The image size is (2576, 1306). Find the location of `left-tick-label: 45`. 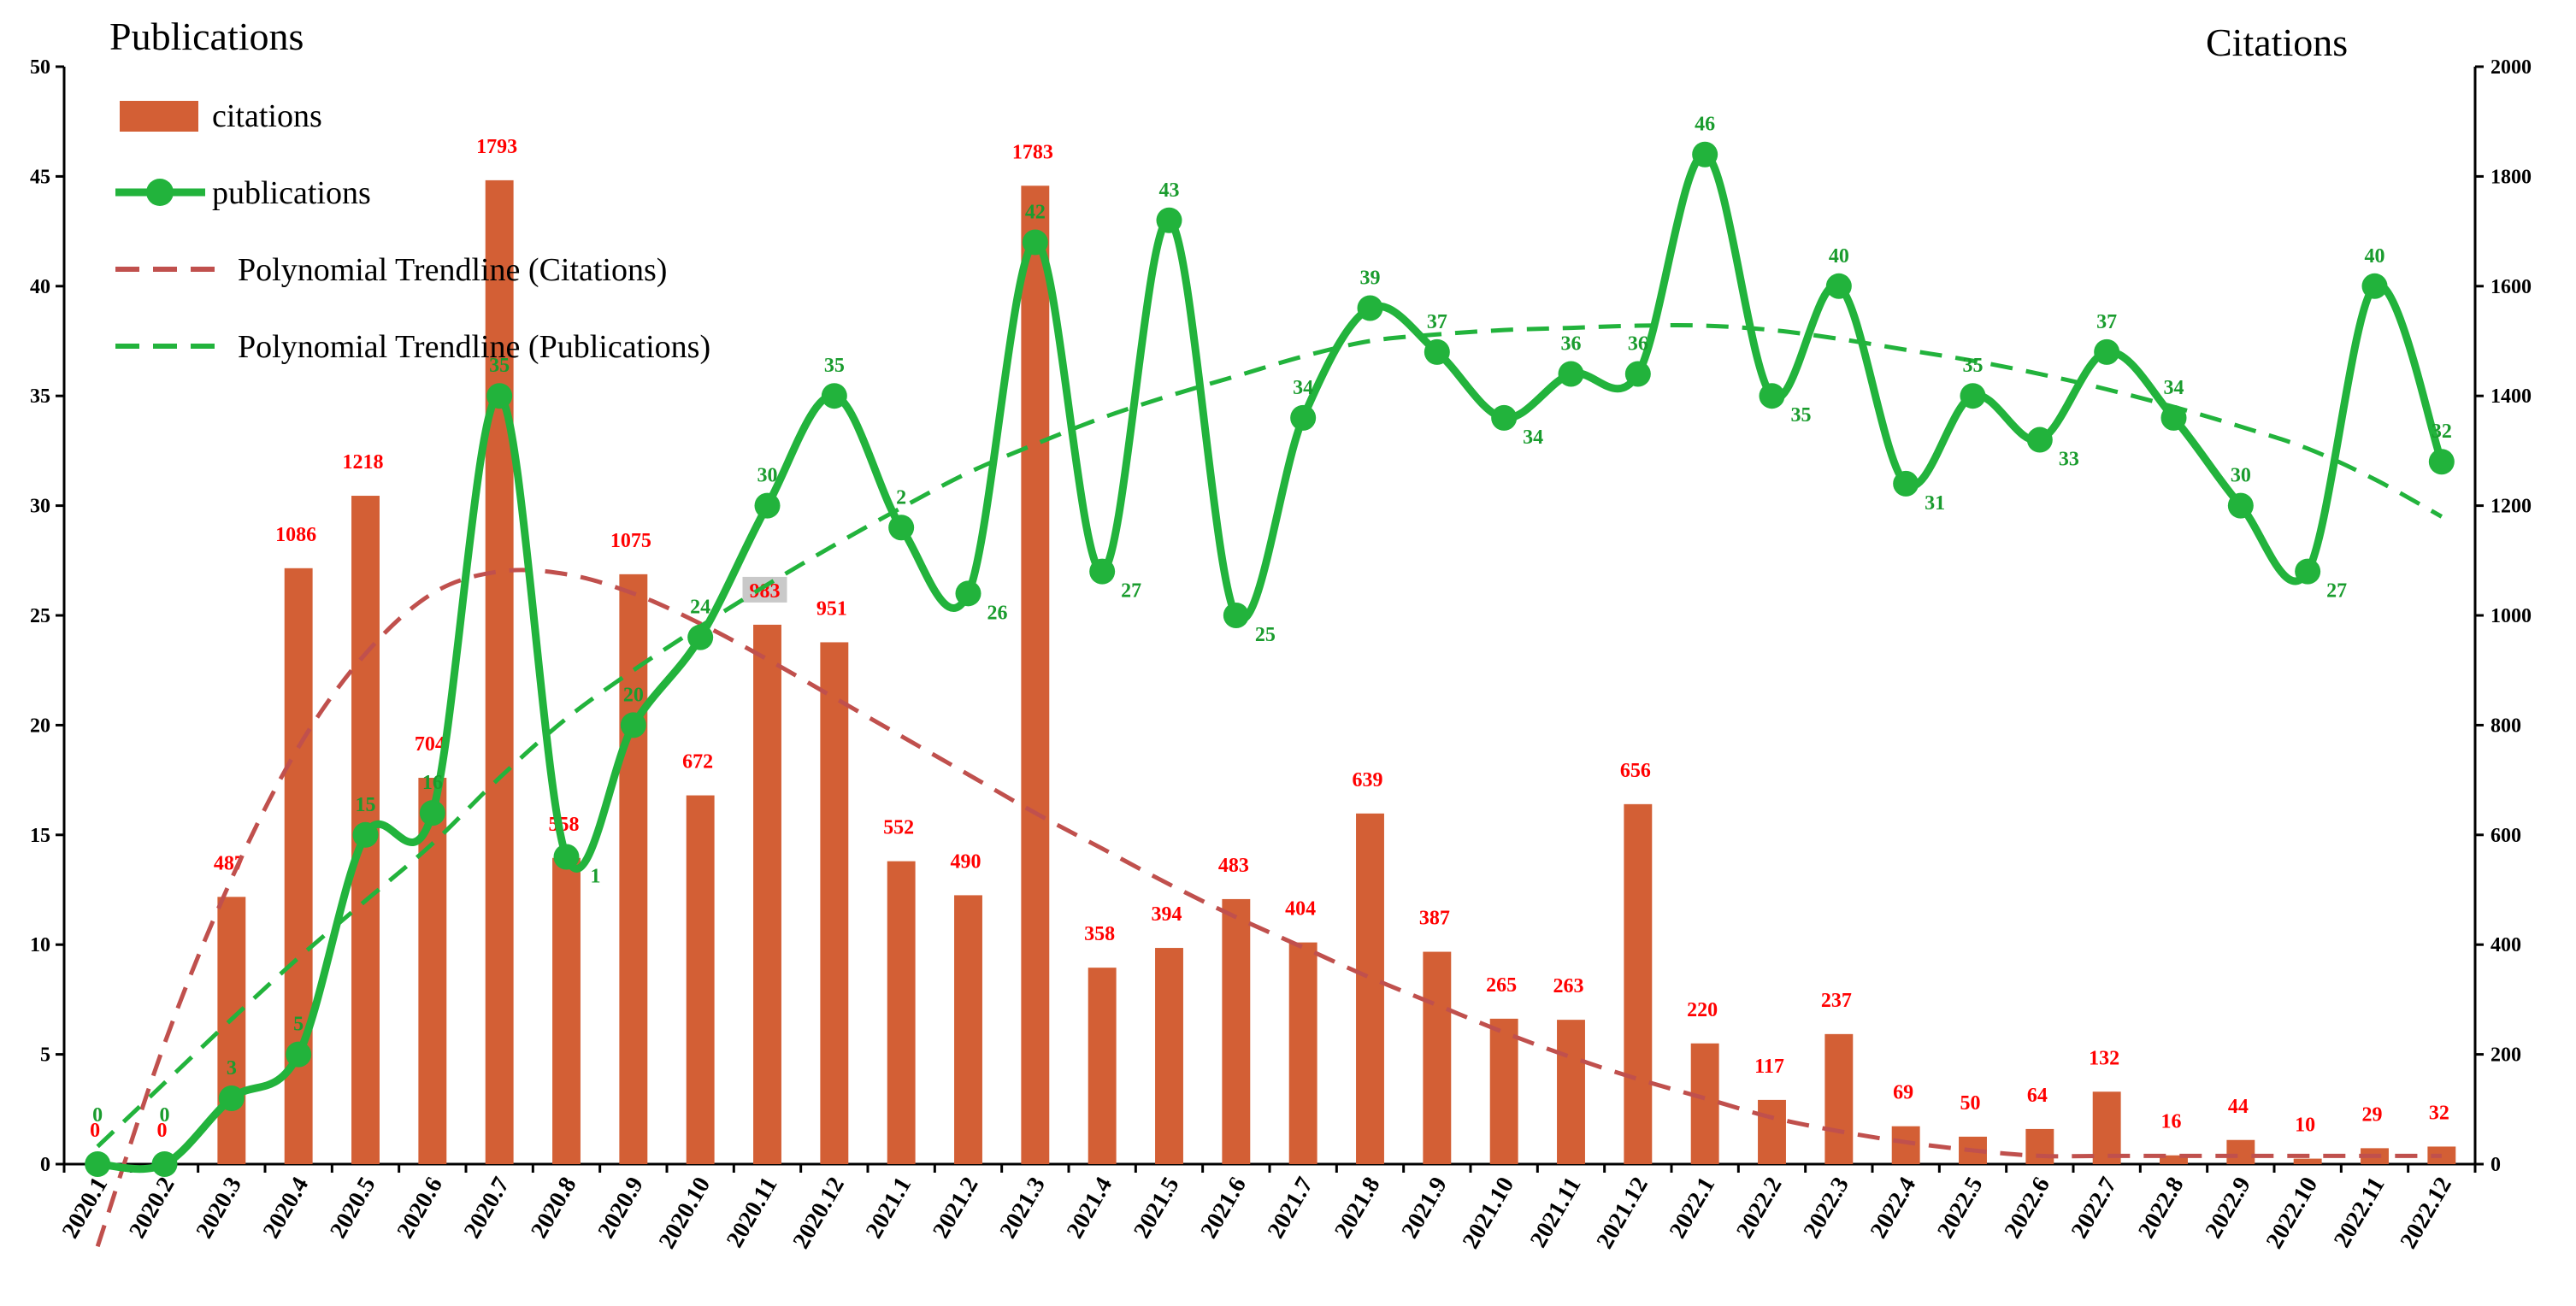

left-tick-label: 45 is located at coordinates (40, 177).